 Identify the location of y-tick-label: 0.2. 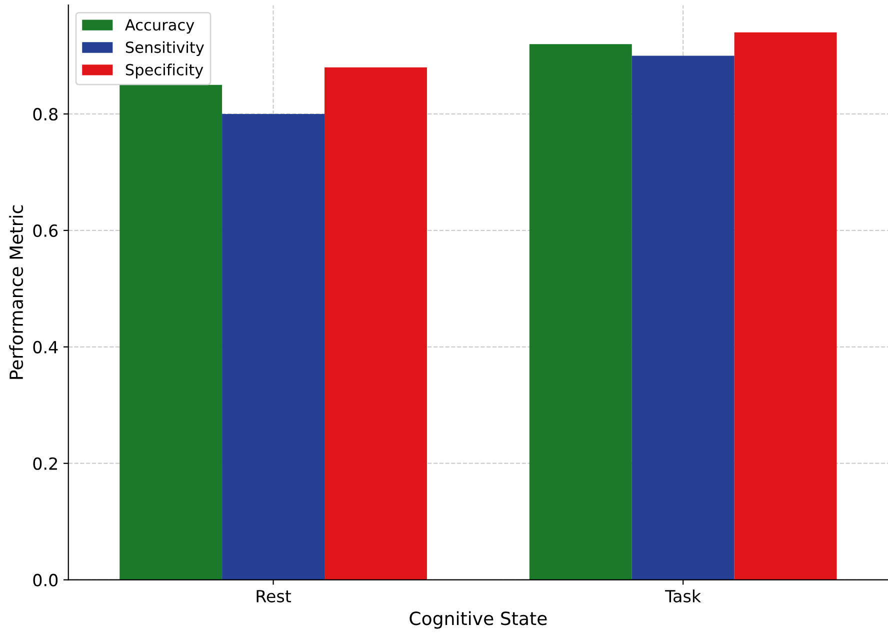
(45, 463).